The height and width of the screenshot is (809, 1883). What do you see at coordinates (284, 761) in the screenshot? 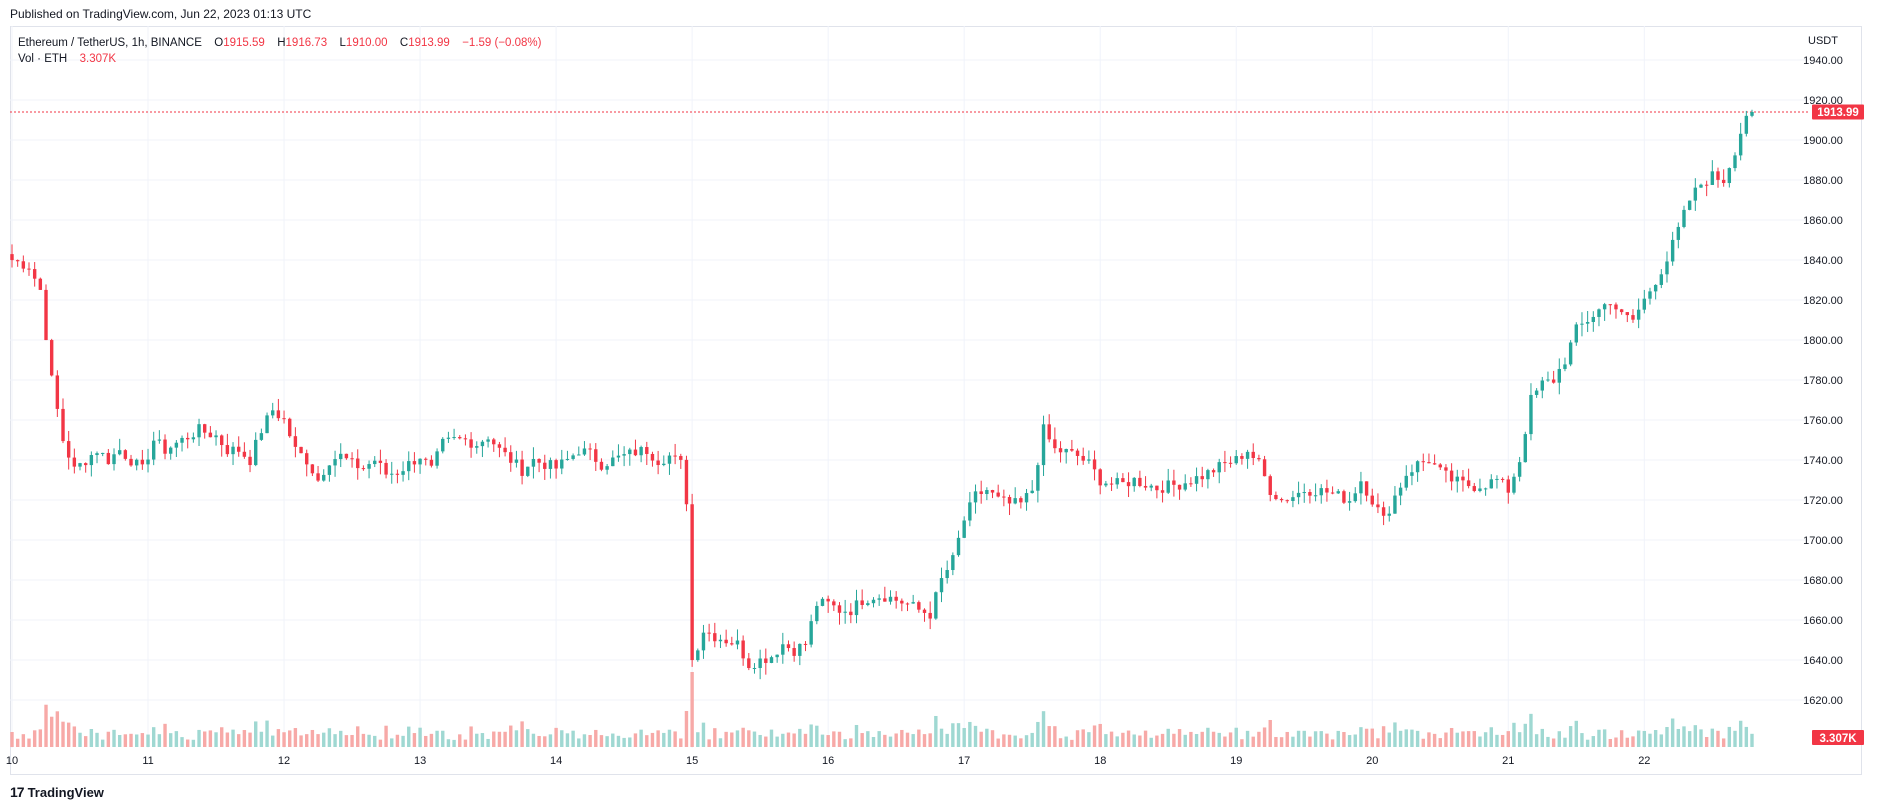
I see `time-tick-label: 12` at bounding box center [284, 761].